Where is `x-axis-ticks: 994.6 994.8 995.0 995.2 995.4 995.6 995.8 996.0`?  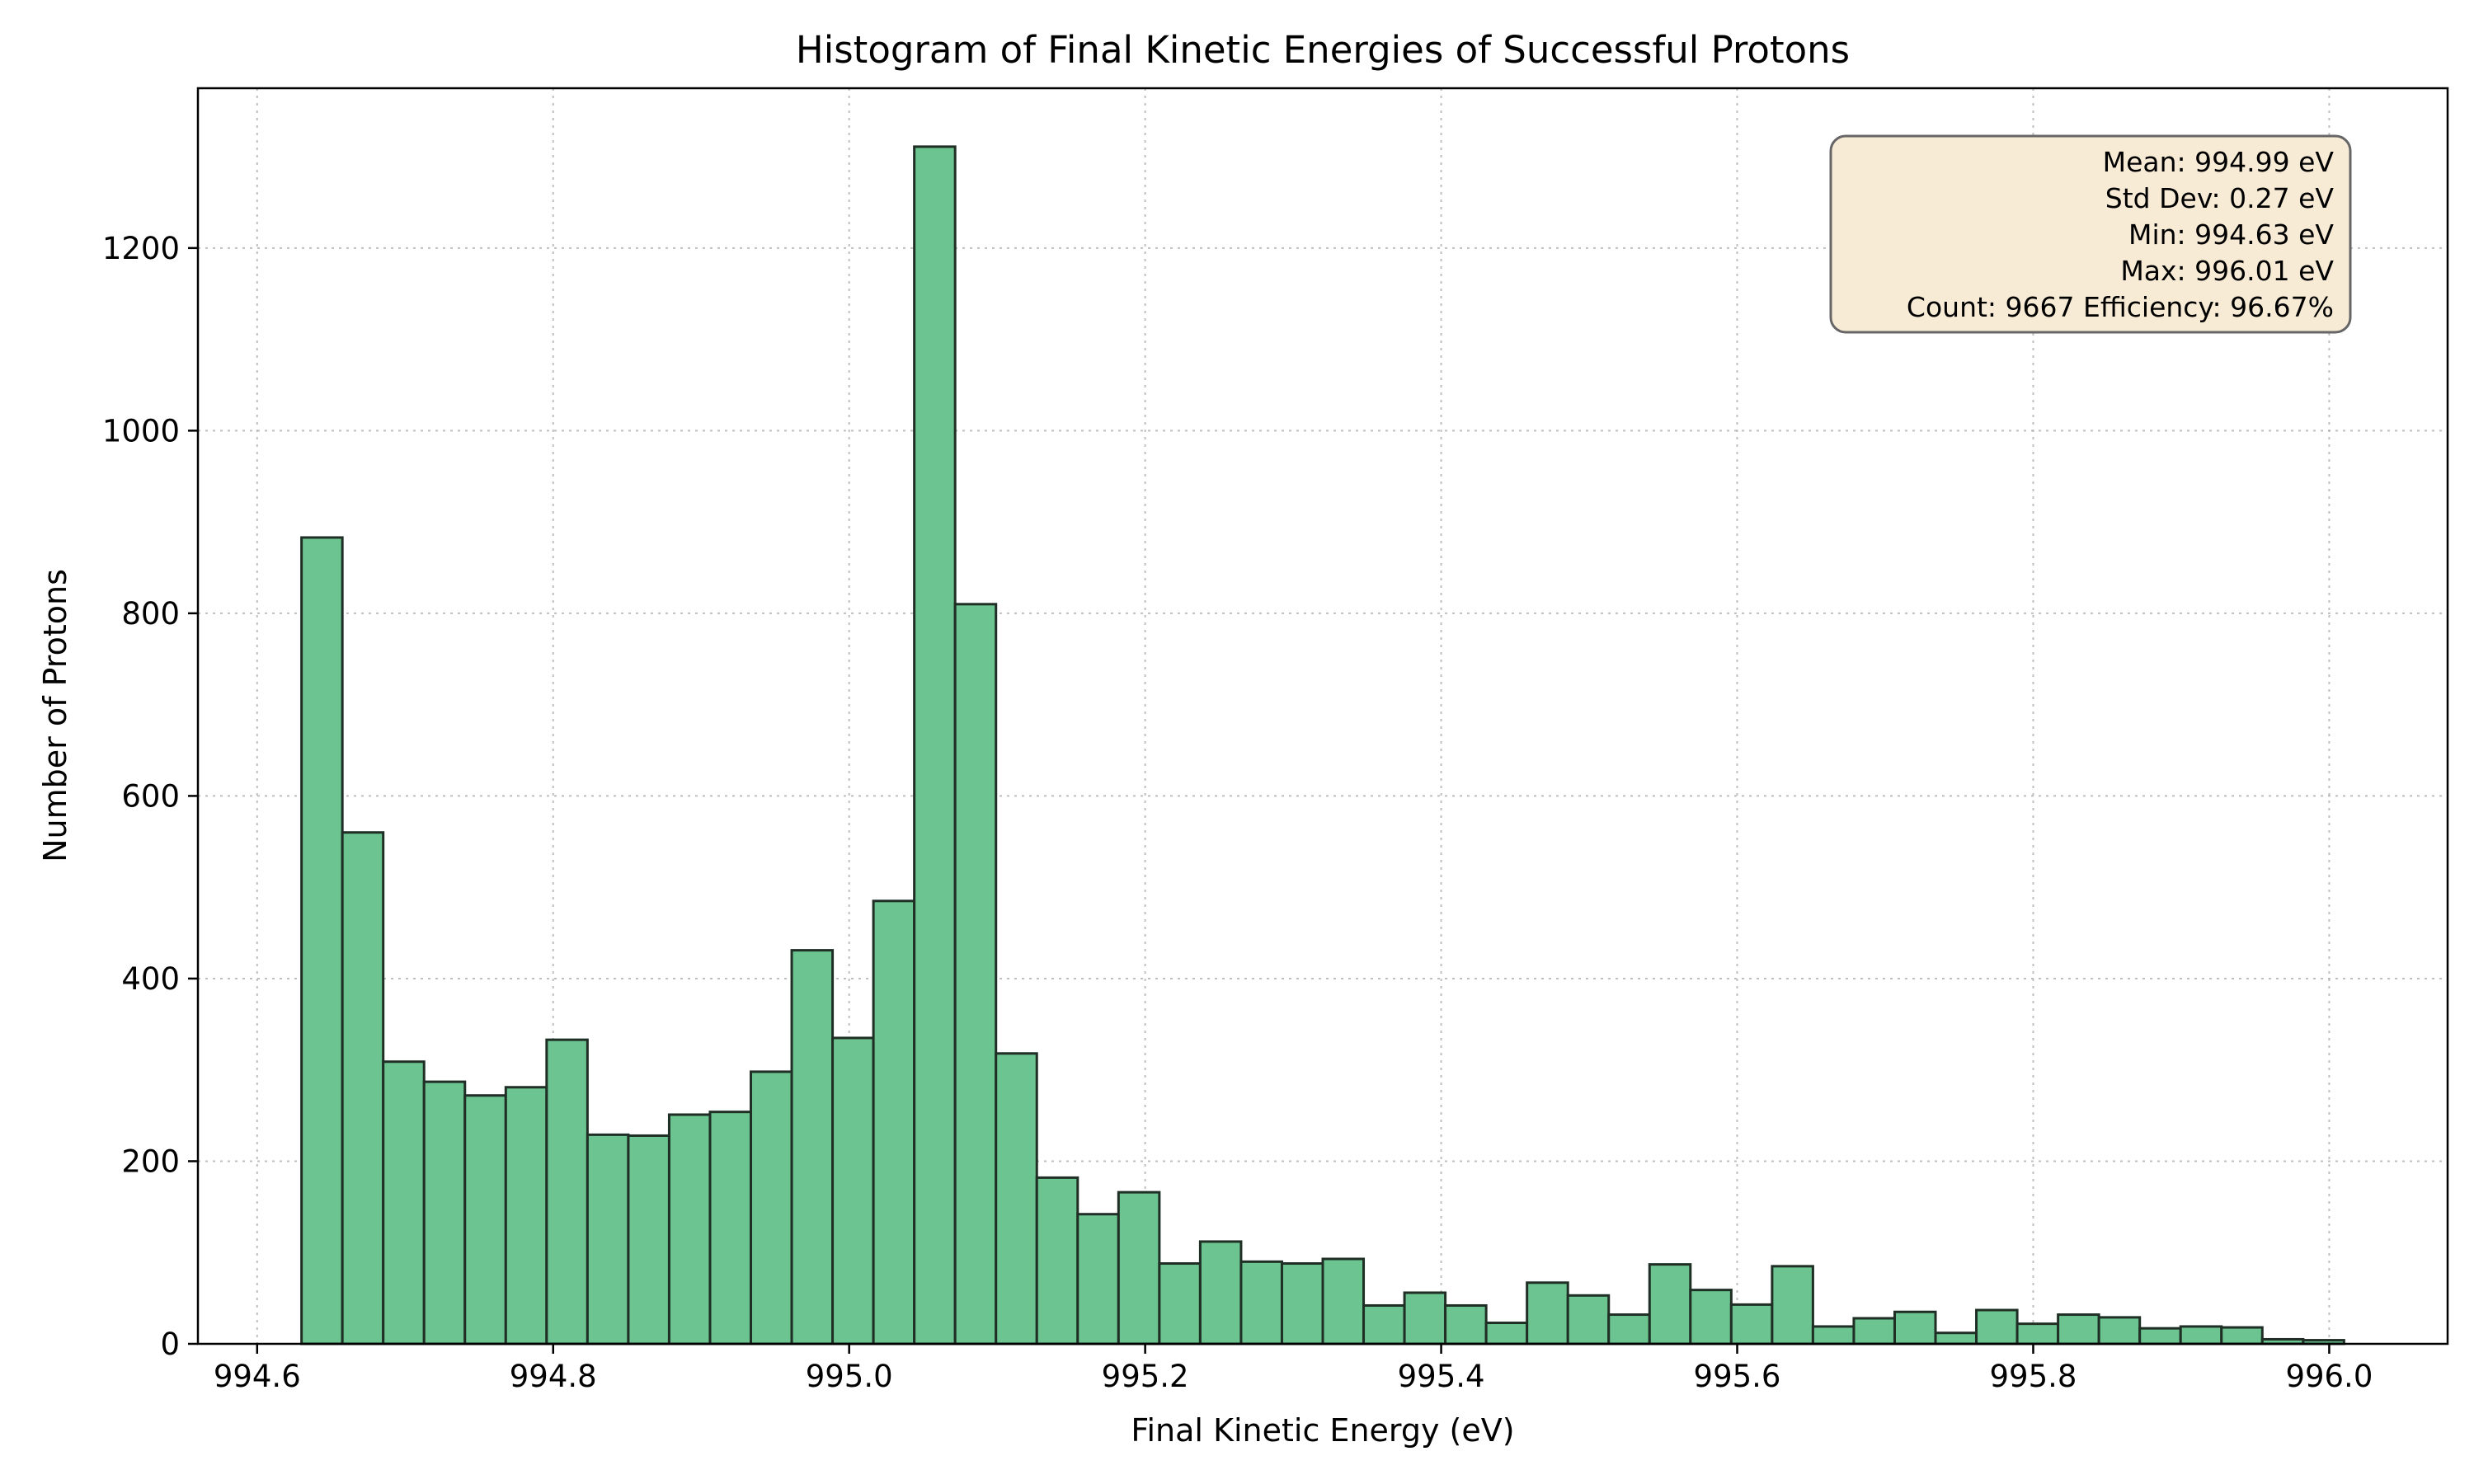 x-axis-ticks: 994.6 994.8 995.0 995.2 995.4 995.6 995.8 996.0 is located at coordinates (1293, 1369).